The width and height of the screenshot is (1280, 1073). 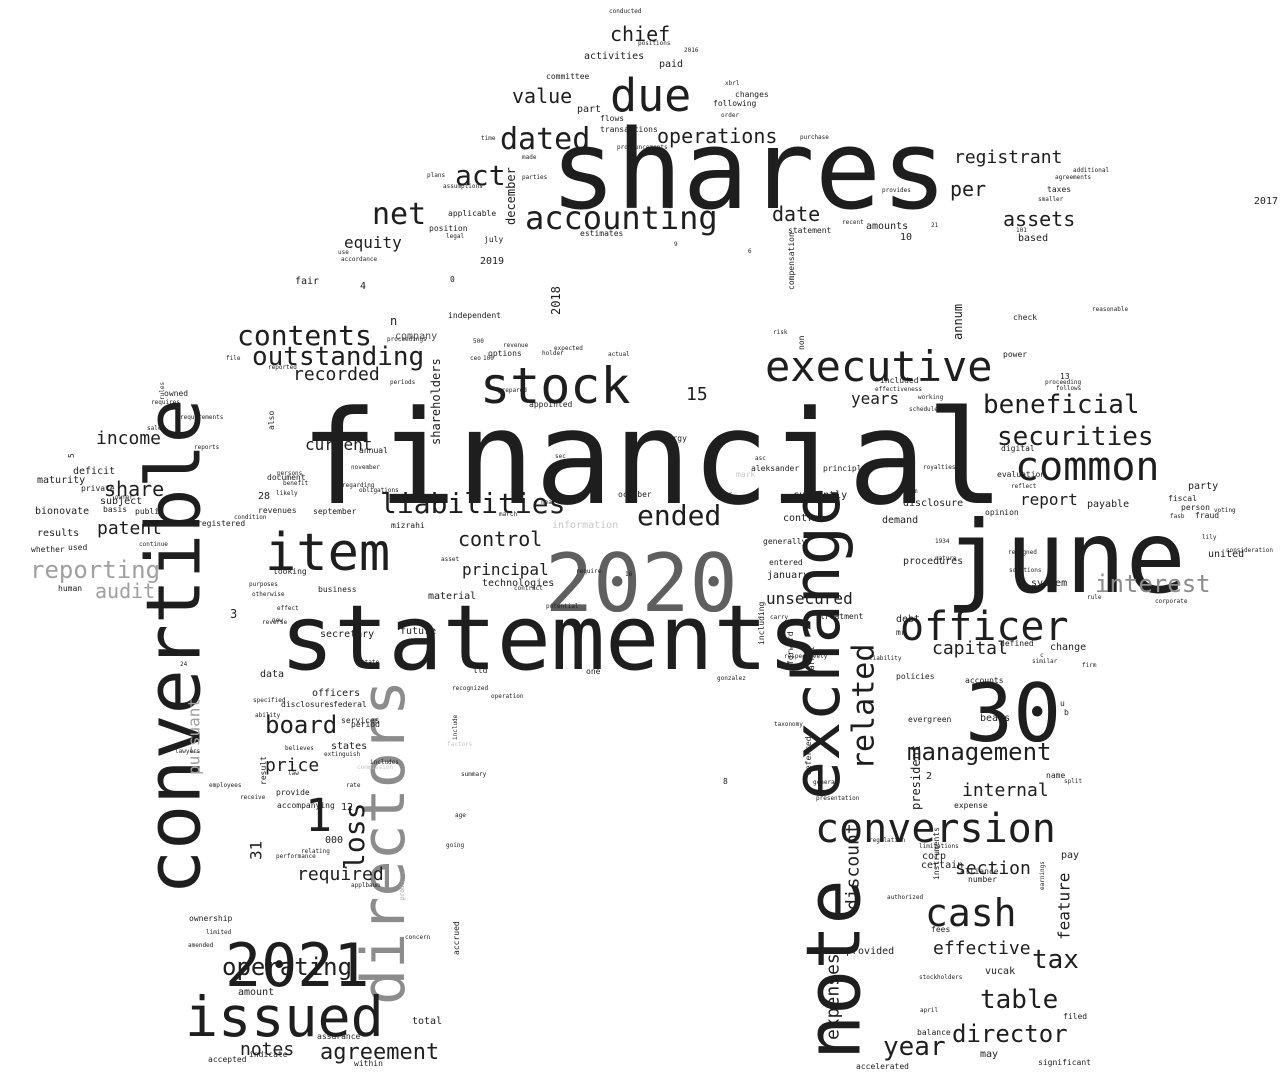 I want to click on word-188: statement, so click(x=810, y=231).